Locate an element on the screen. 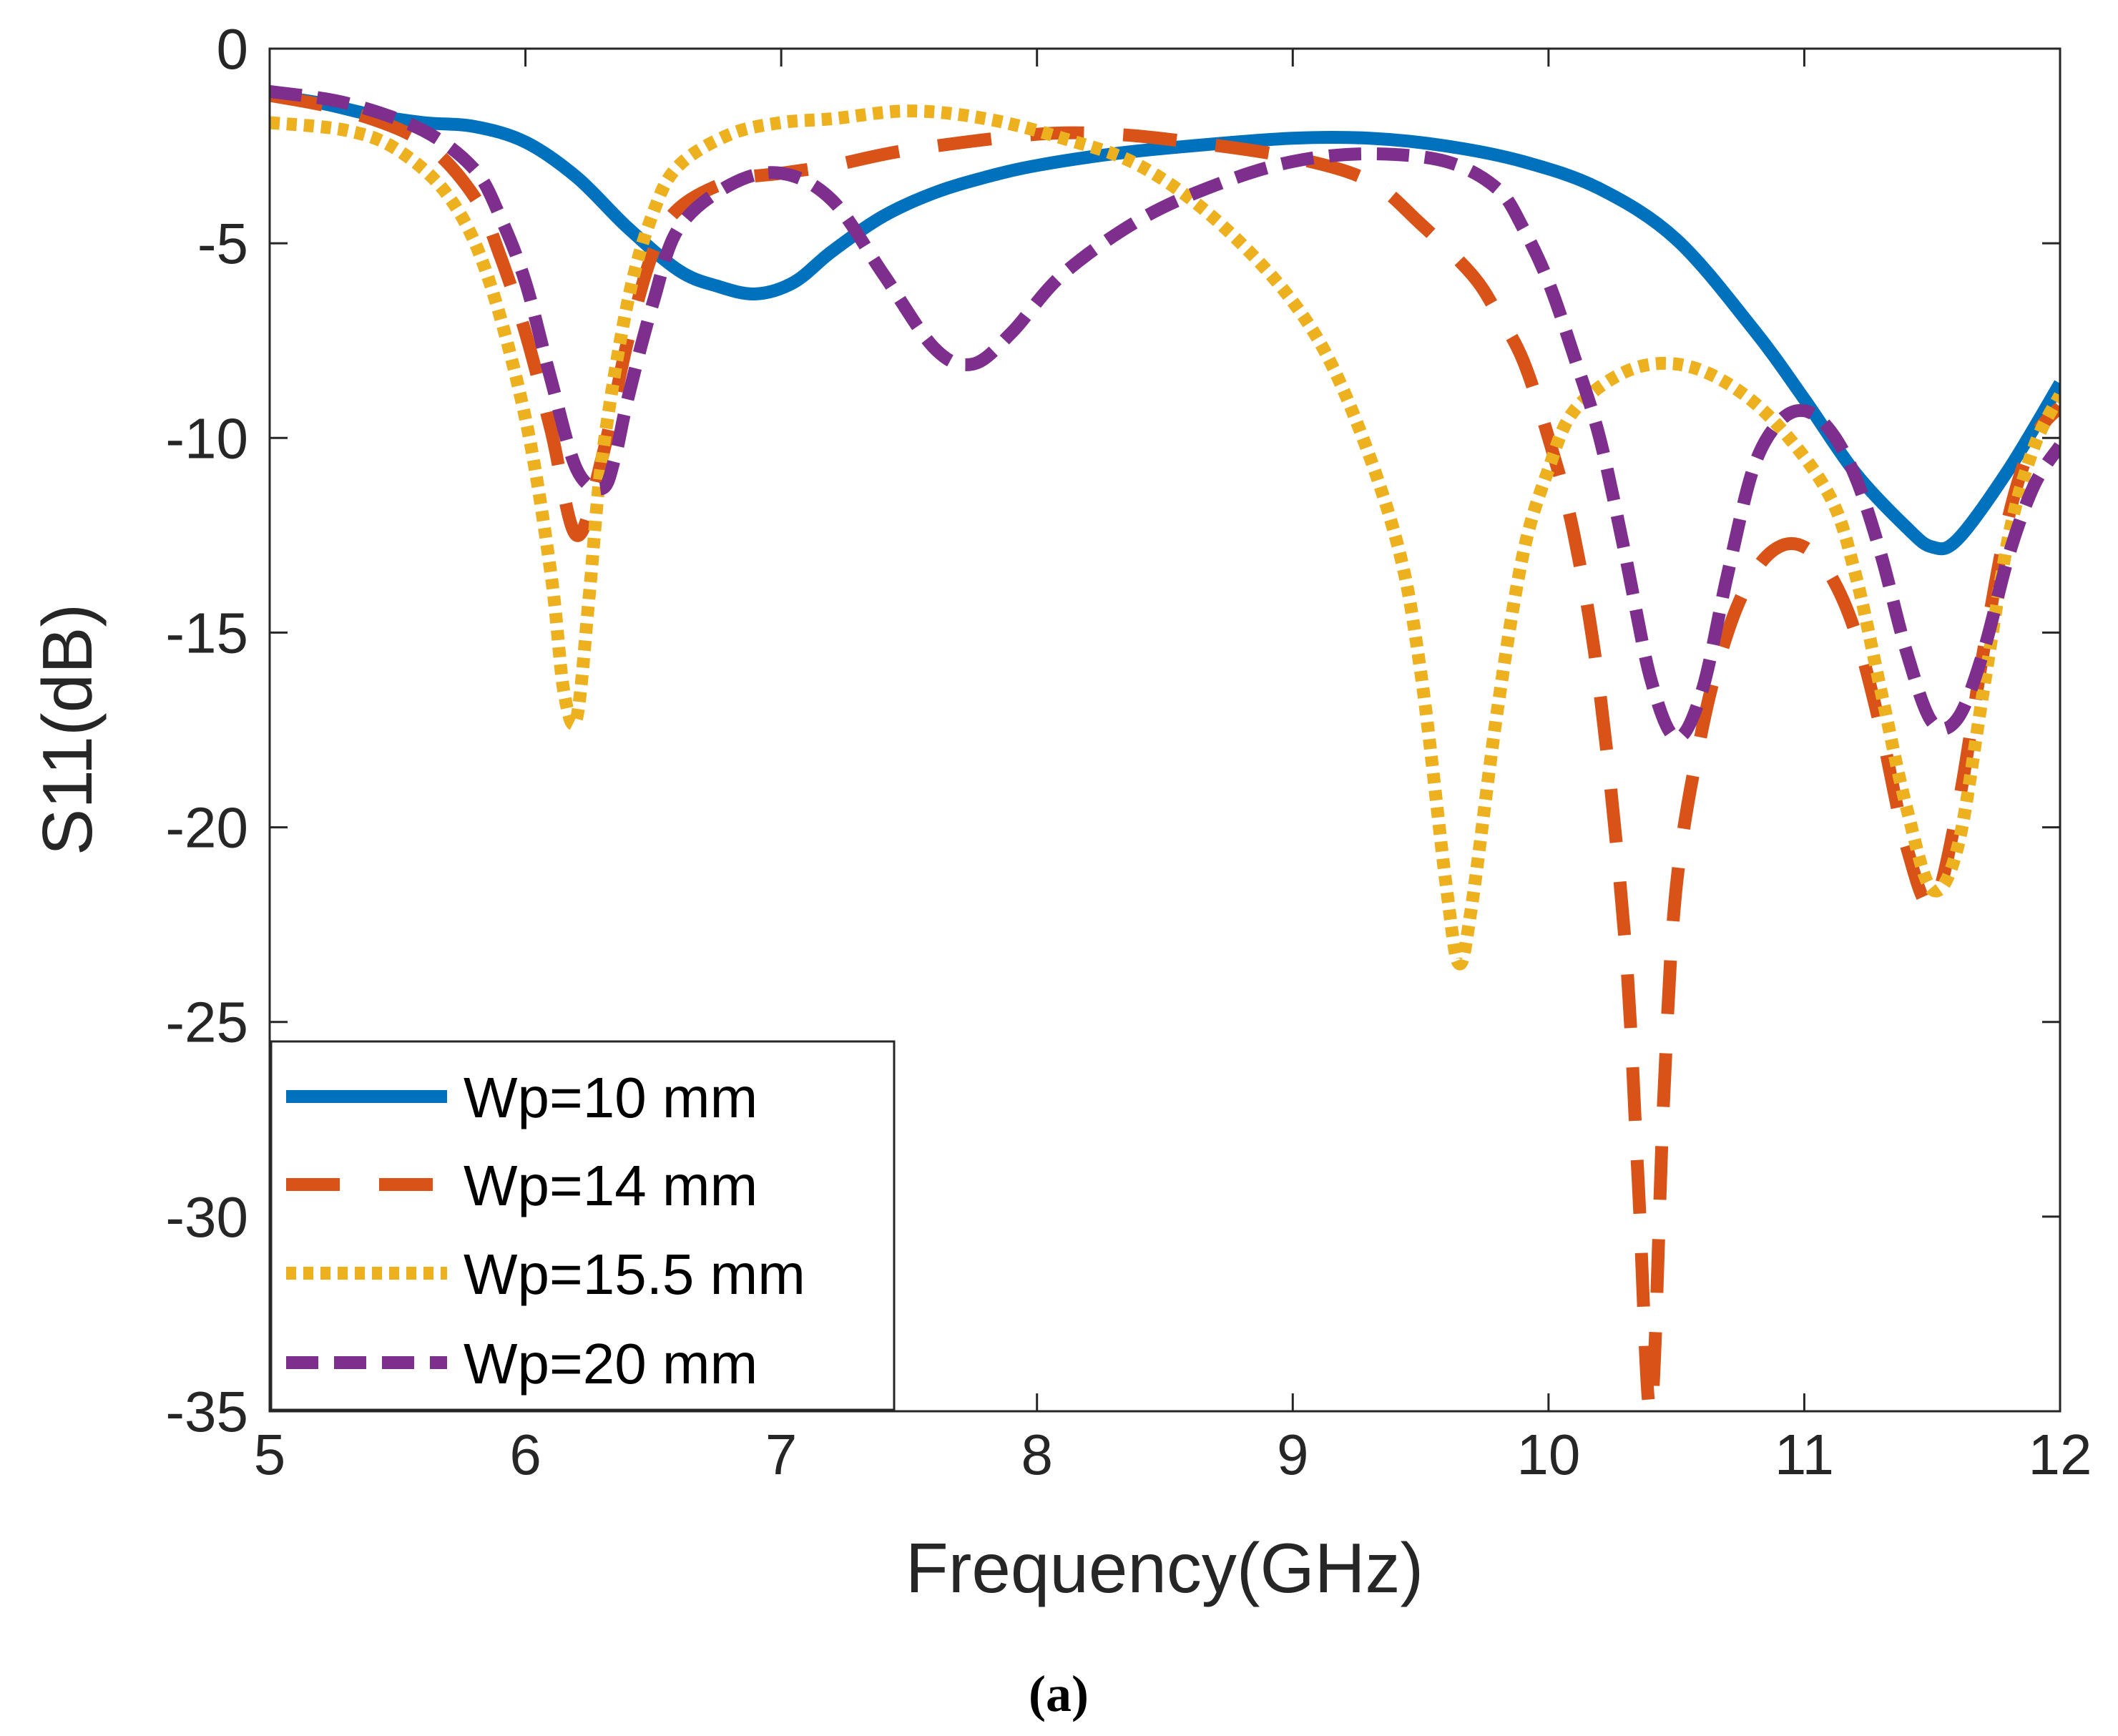 The width and height of the screenshot is (2118, 1736). legend-label-wp15-5: Wp=15.5 mm is located at coordinates (634, 1274).